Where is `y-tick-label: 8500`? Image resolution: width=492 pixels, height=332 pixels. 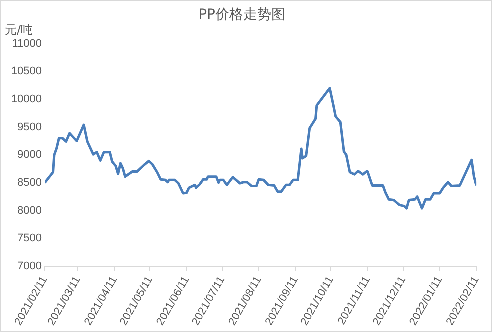 y-tick-label: 8500 is located at coordinates (30, 182).